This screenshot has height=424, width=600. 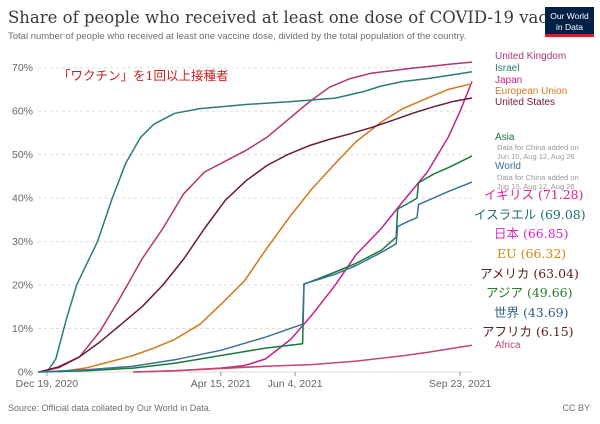 I want to click on annotation-label: 「ワクチン」を1回以上接種者, so click(x=143, y=75).